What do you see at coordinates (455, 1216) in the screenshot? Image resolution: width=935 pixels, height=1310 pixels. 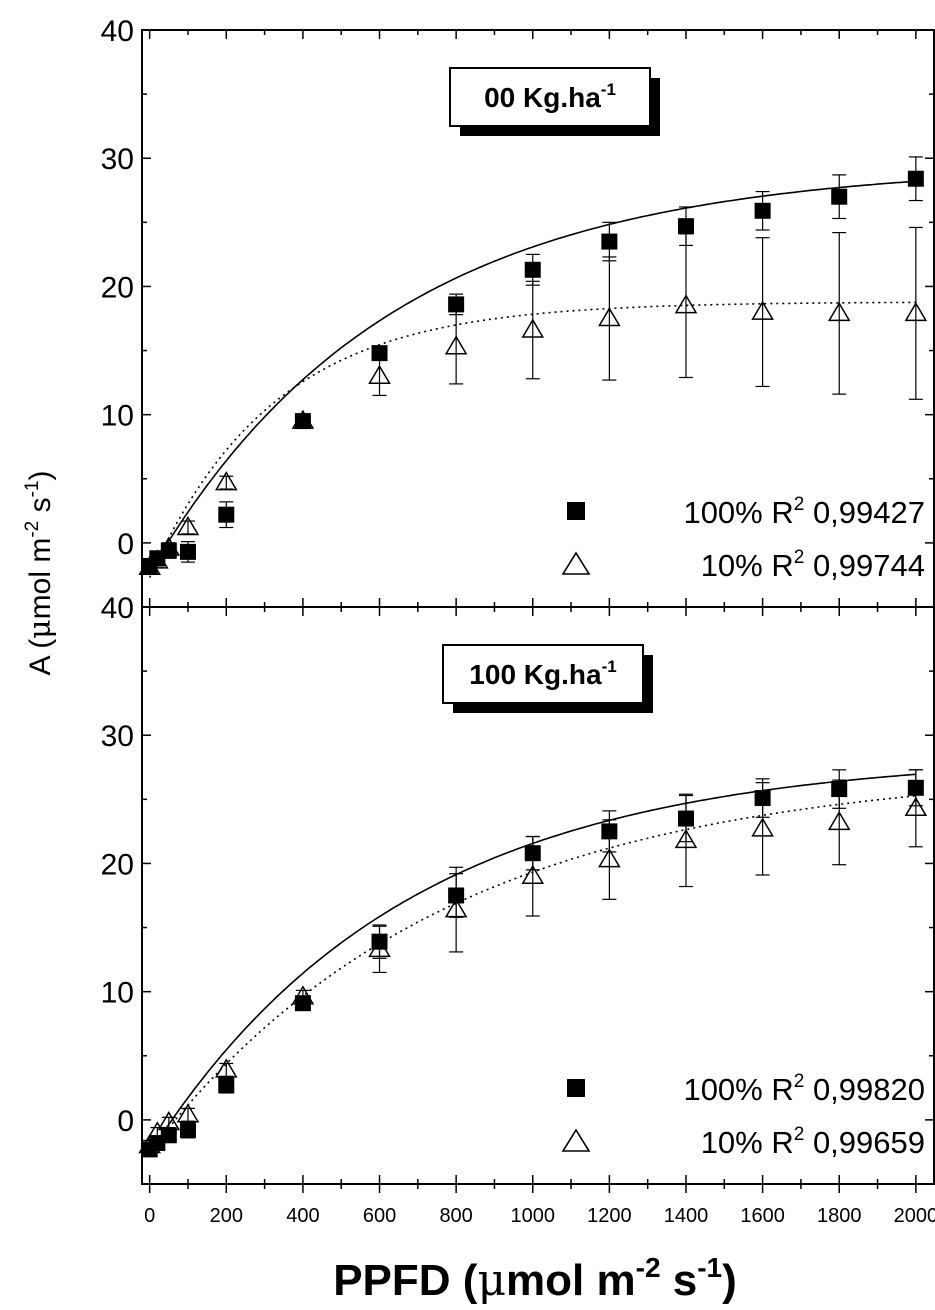 I see `x-tick-label: 800` at bounding box center [455, 1216].